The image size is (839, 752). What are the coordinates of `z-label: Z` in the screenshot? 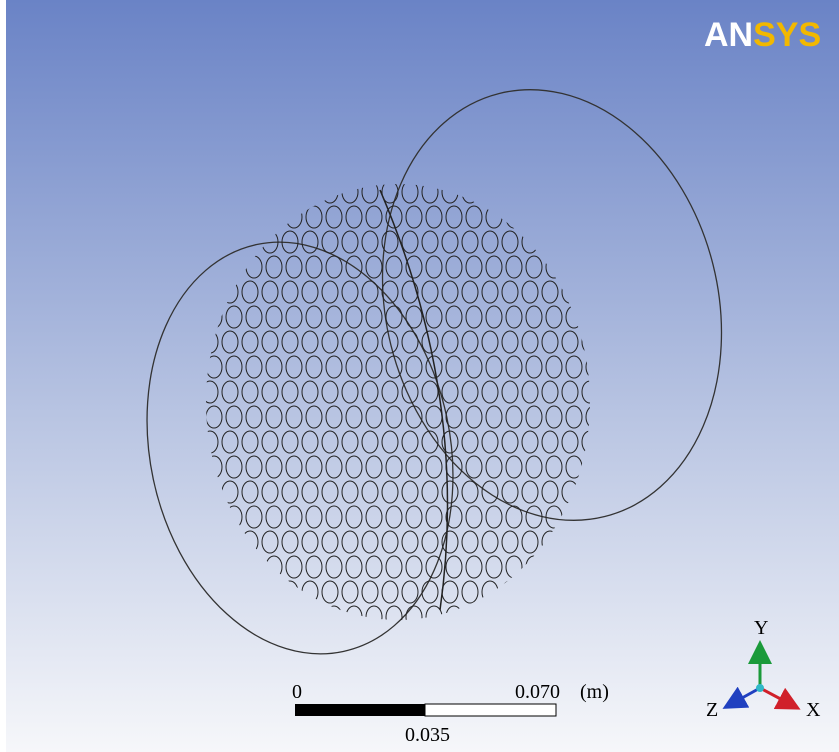 It's located at (712, 710).